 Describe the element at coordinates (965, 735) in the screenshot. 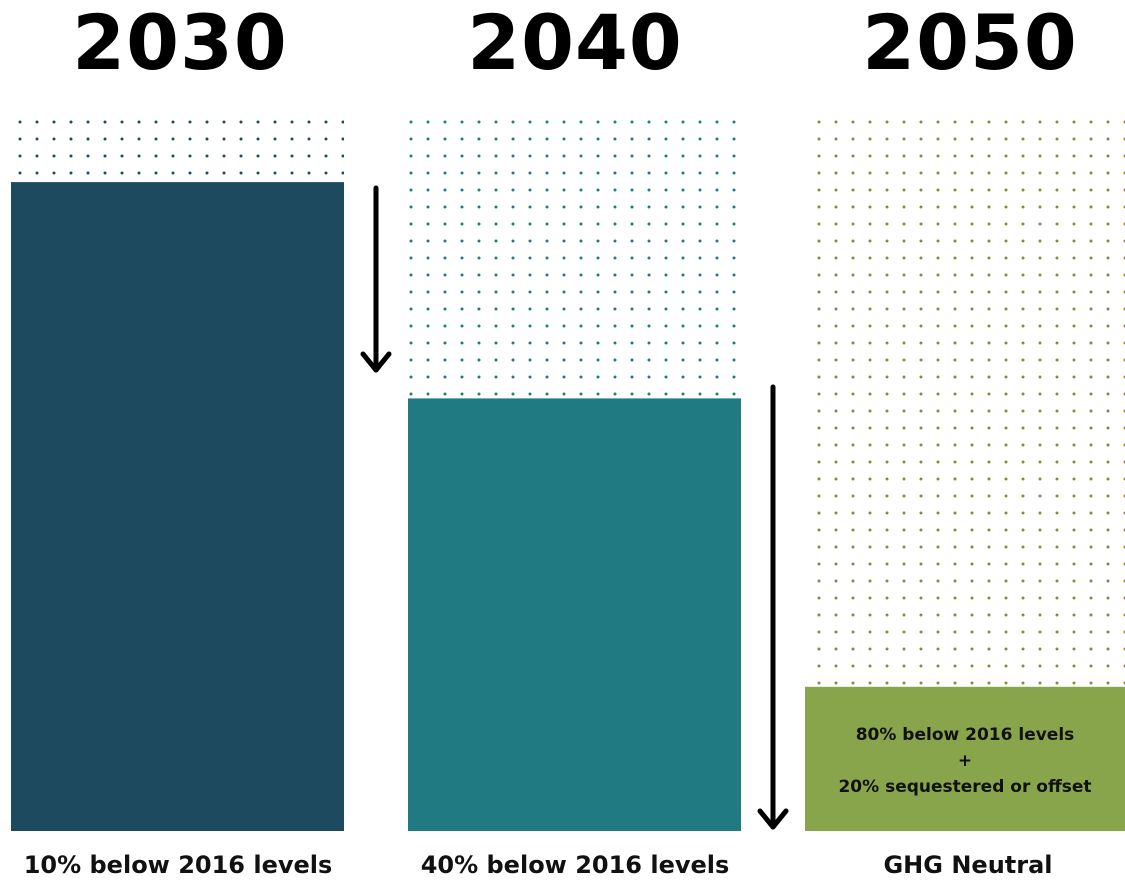

I see `annotation-line-1: 80% below 2016 levels` at that location.